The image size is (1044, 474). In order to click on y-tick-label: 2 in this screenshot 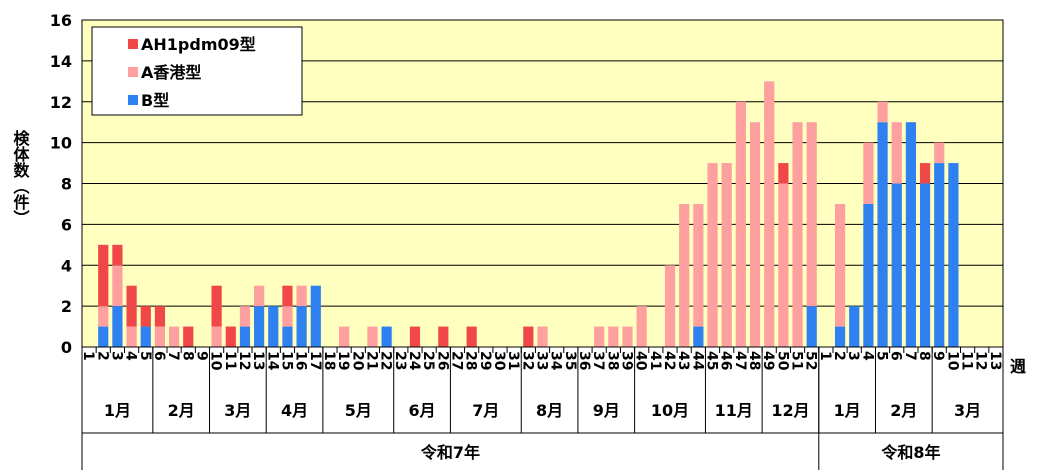, I will do `click(66, 306)`.